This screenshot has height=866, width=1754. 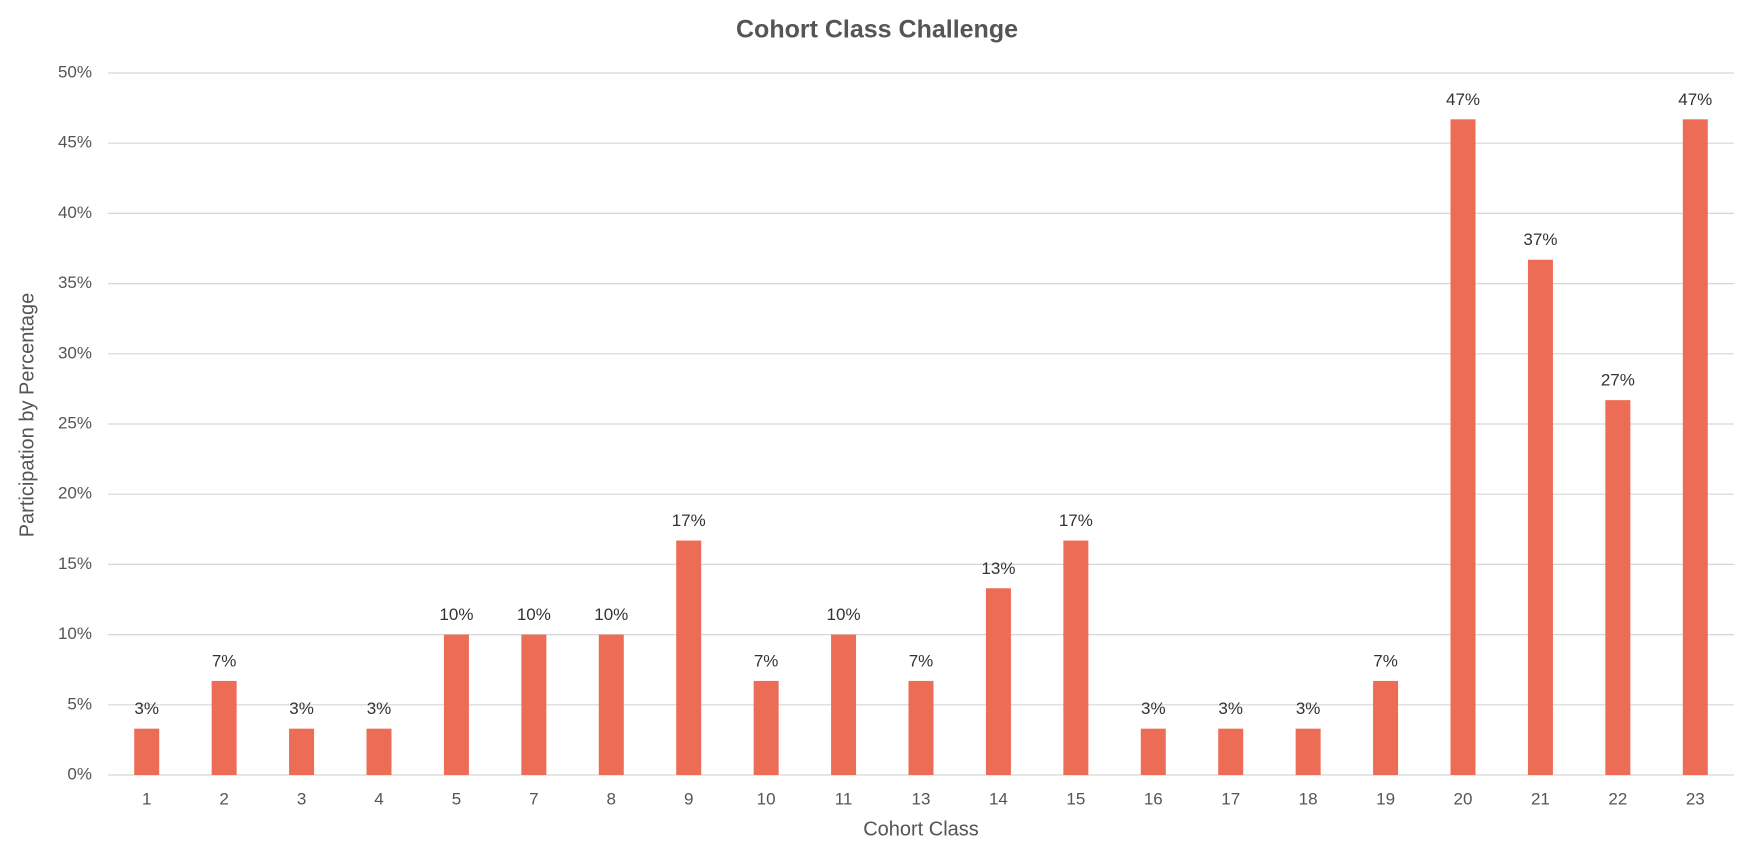 What do you see at coordinates (1385, 798) in the screenshot?
I see `x-tick-label: 19` at bounding box center [1385, 798].